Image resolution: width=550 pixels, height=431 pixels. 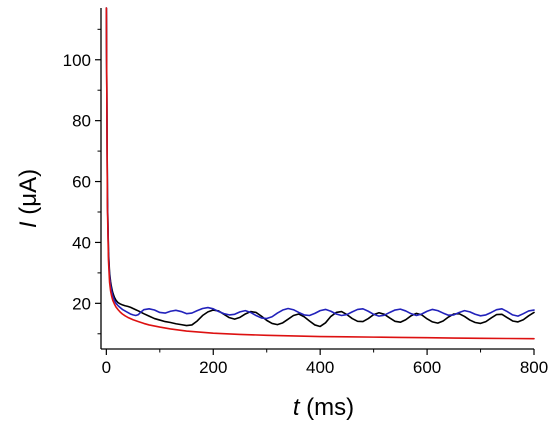 I want to click on x-tick-label: 0, so click(x=106, y=367).